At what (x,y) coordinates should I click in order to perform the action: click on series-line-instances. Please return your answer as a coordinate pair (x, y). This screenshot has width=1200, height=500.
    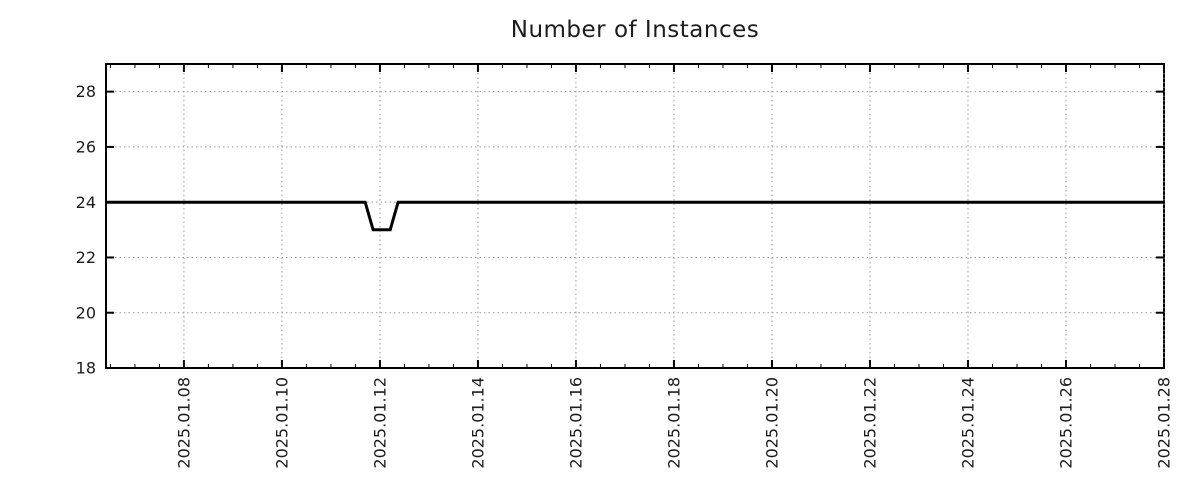
    Looking at the image, I should click on (635, 216).